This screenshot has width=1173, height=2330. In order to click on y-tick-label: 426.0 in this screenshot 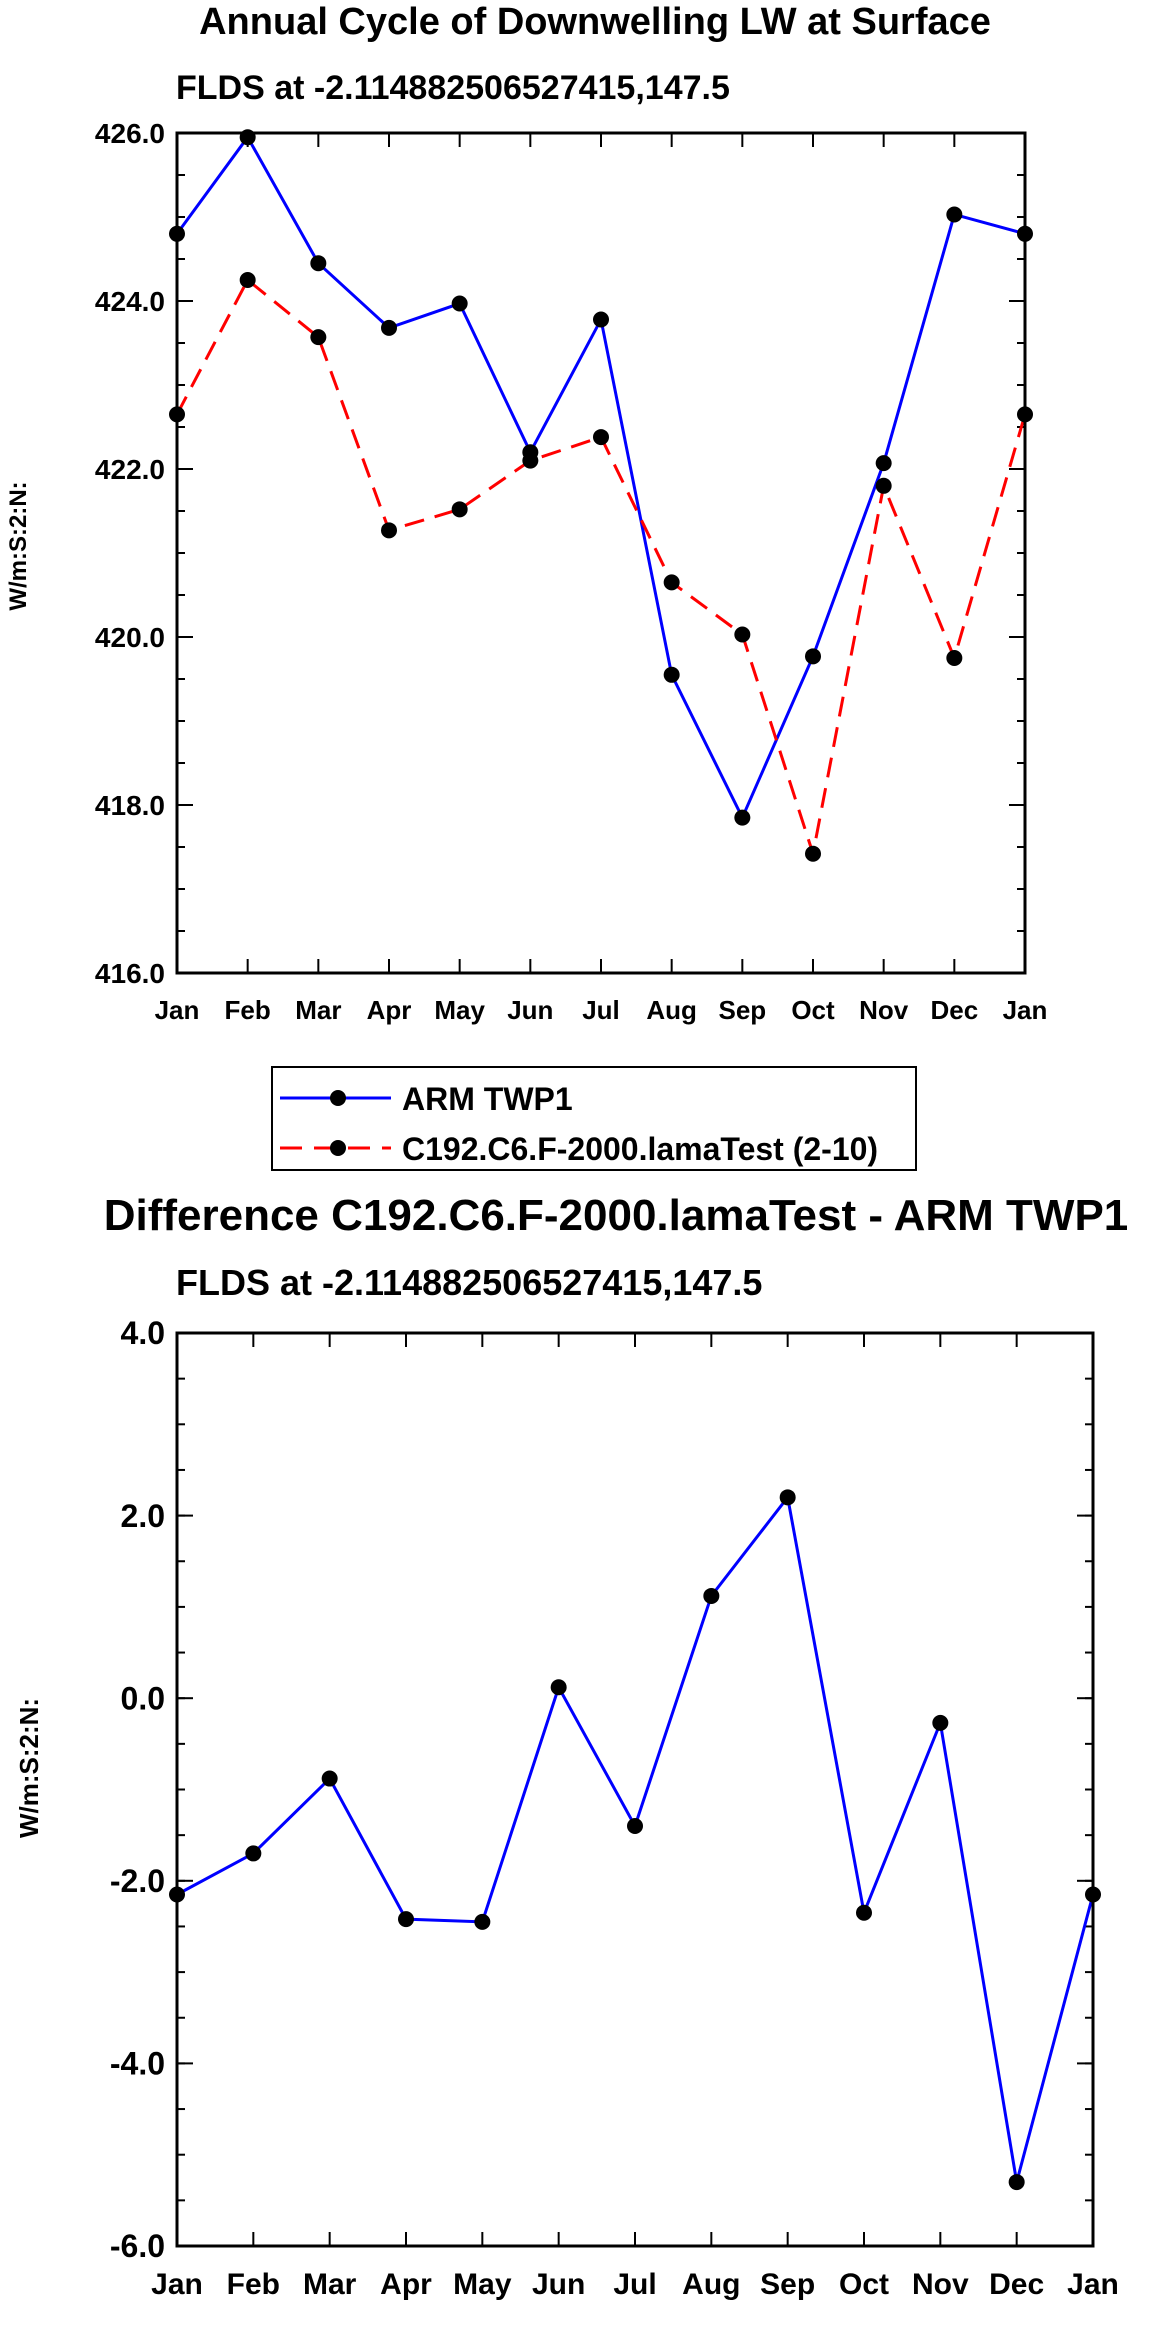, I will do `click(130, 133)`.